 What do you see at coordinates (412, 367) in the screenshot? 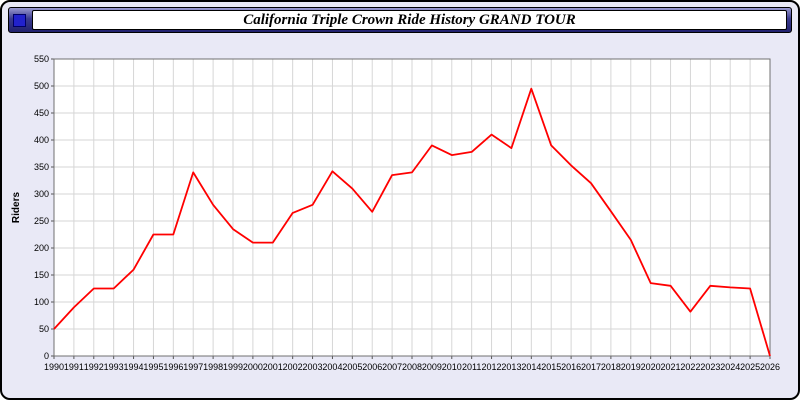
I see `svg-text: 2008` at bounding box center [412, 367].